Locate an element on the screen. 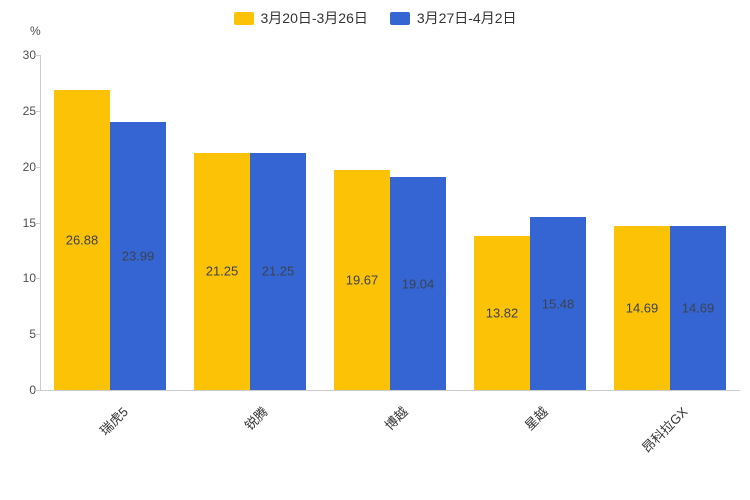 Image resolution: width=750 pixels, height=500 pixels. bar-value-label: 13.82 is located at coordinates (502, 313).